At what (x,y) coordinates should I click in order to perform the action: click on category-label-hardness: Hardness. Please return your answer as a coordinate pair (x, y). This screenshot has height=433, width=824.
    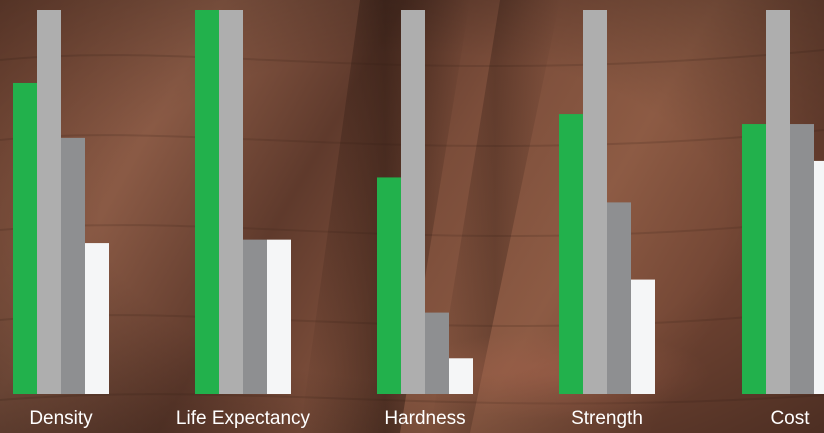
    Looking at the image, I should click on (424, 418).